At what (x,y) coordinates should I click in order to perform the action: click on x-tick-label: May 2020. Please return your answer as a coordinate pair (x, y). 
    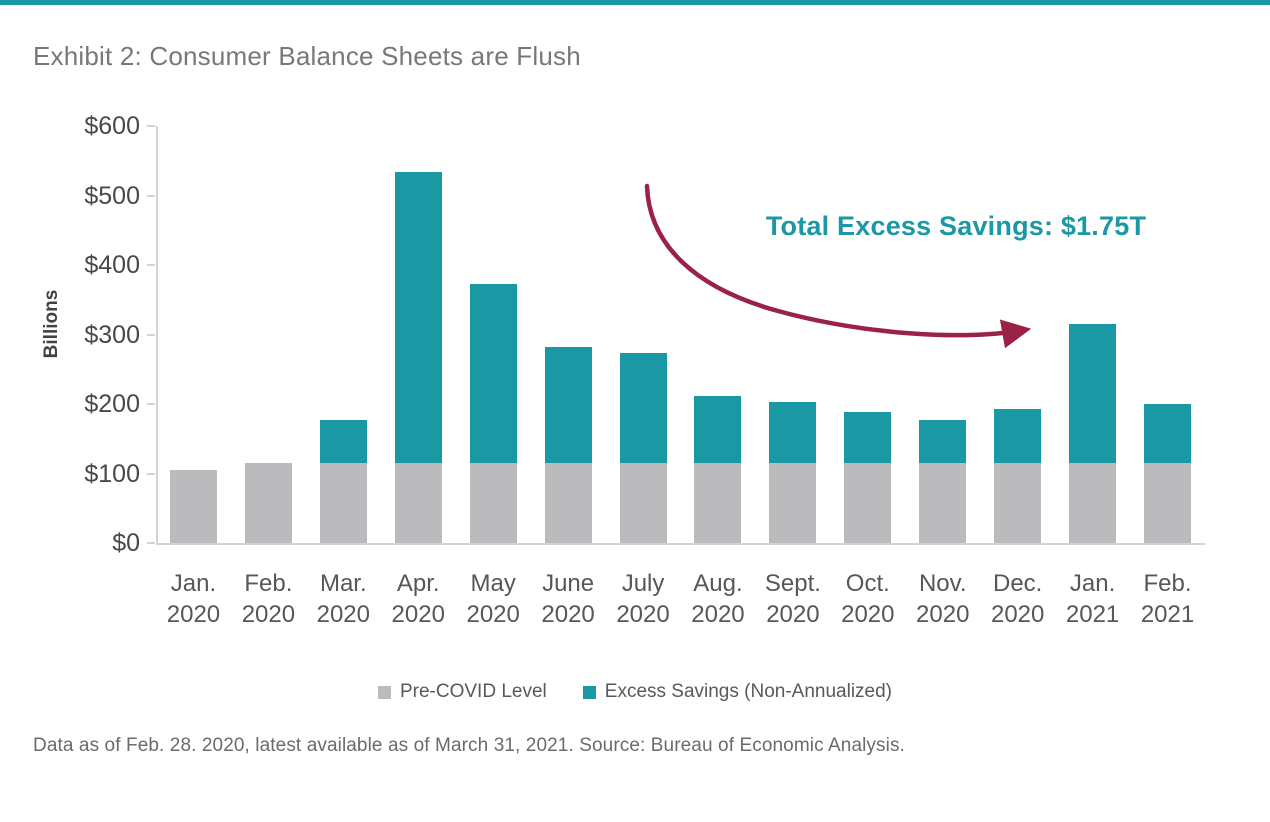
    Looking at the image, I should click on (493, 599).